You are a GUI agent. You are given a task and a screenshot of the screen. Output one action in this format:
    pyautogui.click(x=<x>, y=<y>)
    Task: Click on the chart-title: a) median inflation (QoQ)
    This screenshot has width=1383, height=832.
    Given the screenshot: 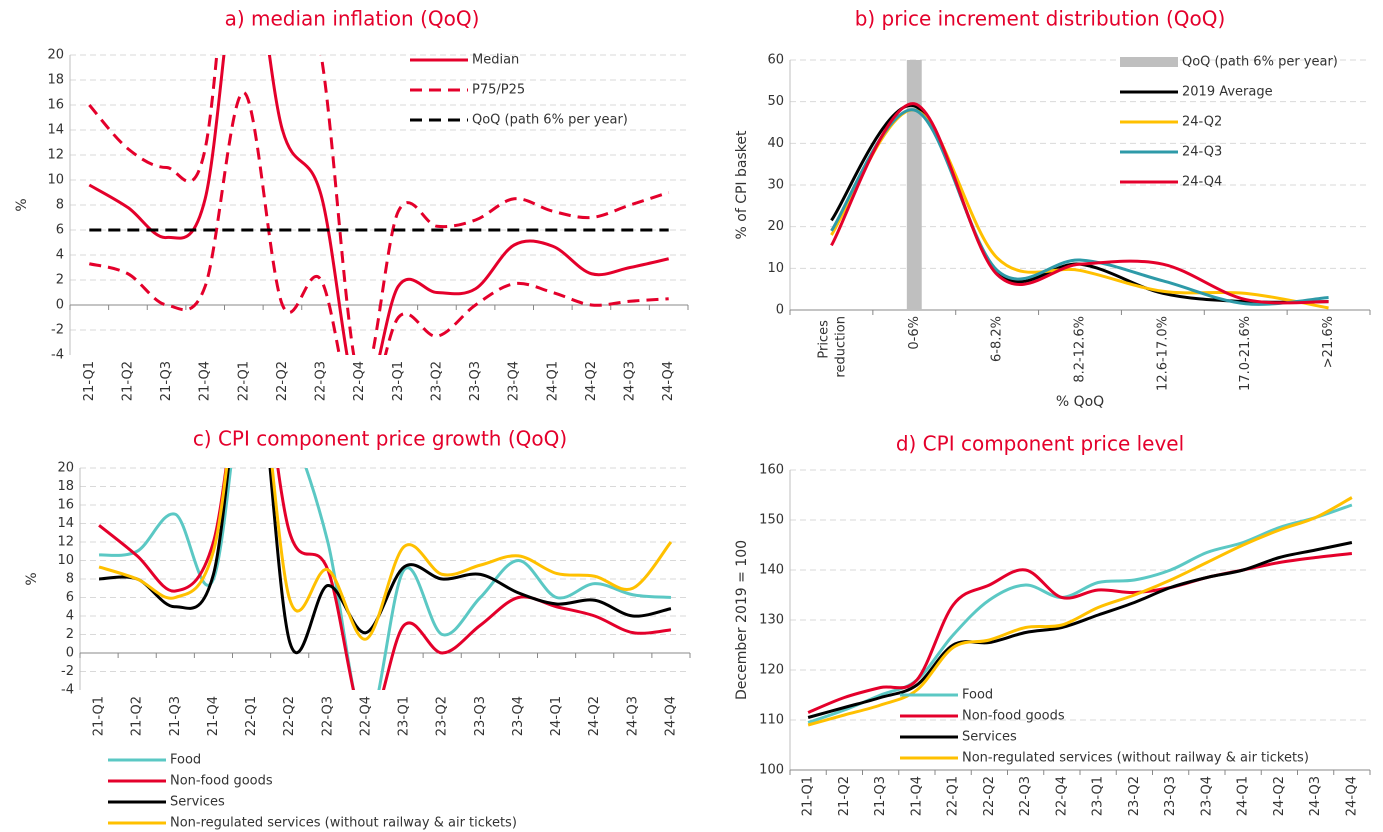 What is the action you would take?
    pyautogui.click(x=352, y=19)
    